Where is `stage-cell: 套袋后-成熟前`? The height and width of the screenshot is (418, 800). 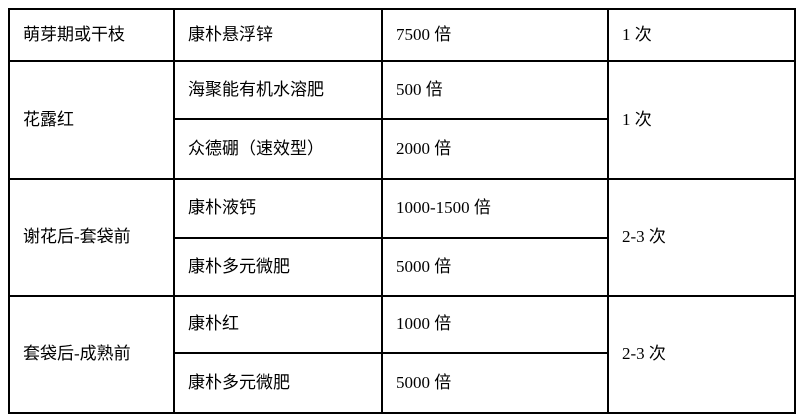 stage-cell: 套袋后-成熟前 is located at coordinates (91, 354).